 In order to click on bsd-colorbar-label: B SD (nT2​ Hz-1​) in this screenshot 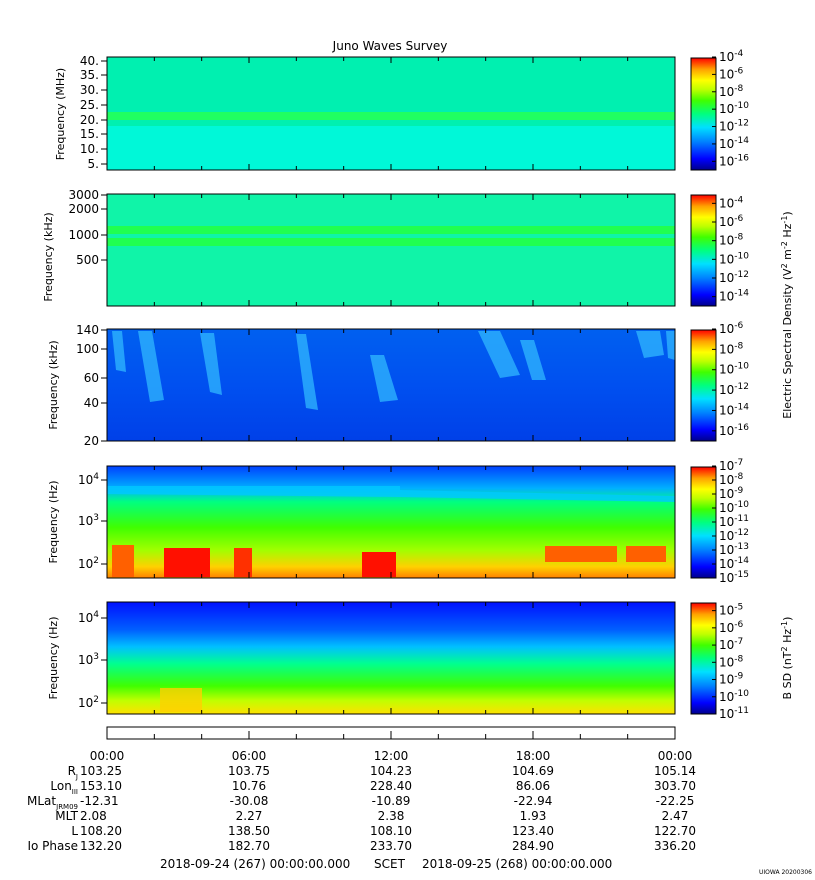, I will do `click(787, 658)`.